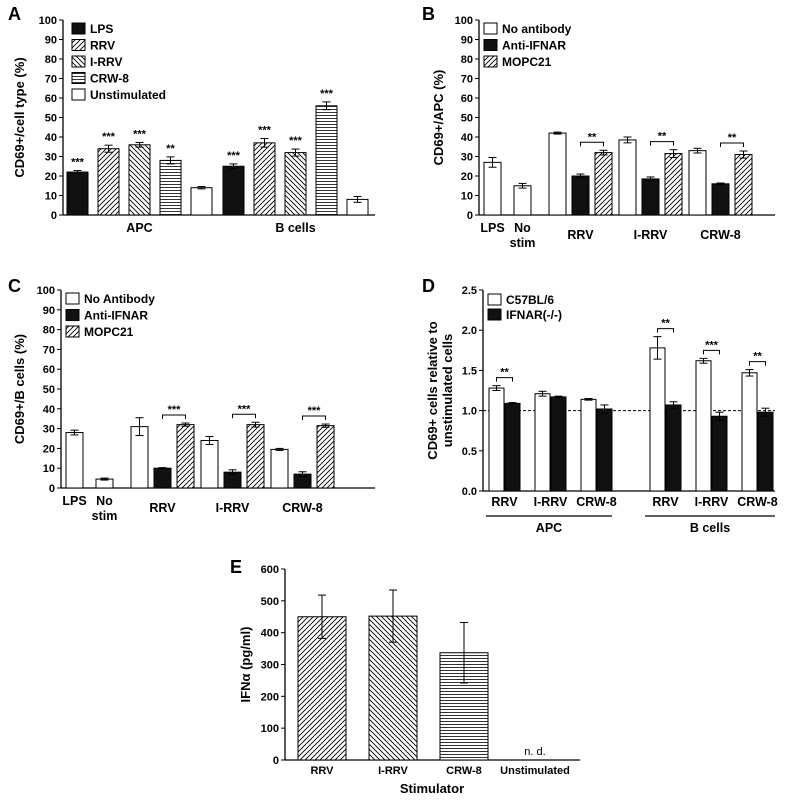  What do you see at coordinates (720, 235) in the screenshot?
I see `panel-b-group-label: CRW-8` at bounding box center [720, 235].